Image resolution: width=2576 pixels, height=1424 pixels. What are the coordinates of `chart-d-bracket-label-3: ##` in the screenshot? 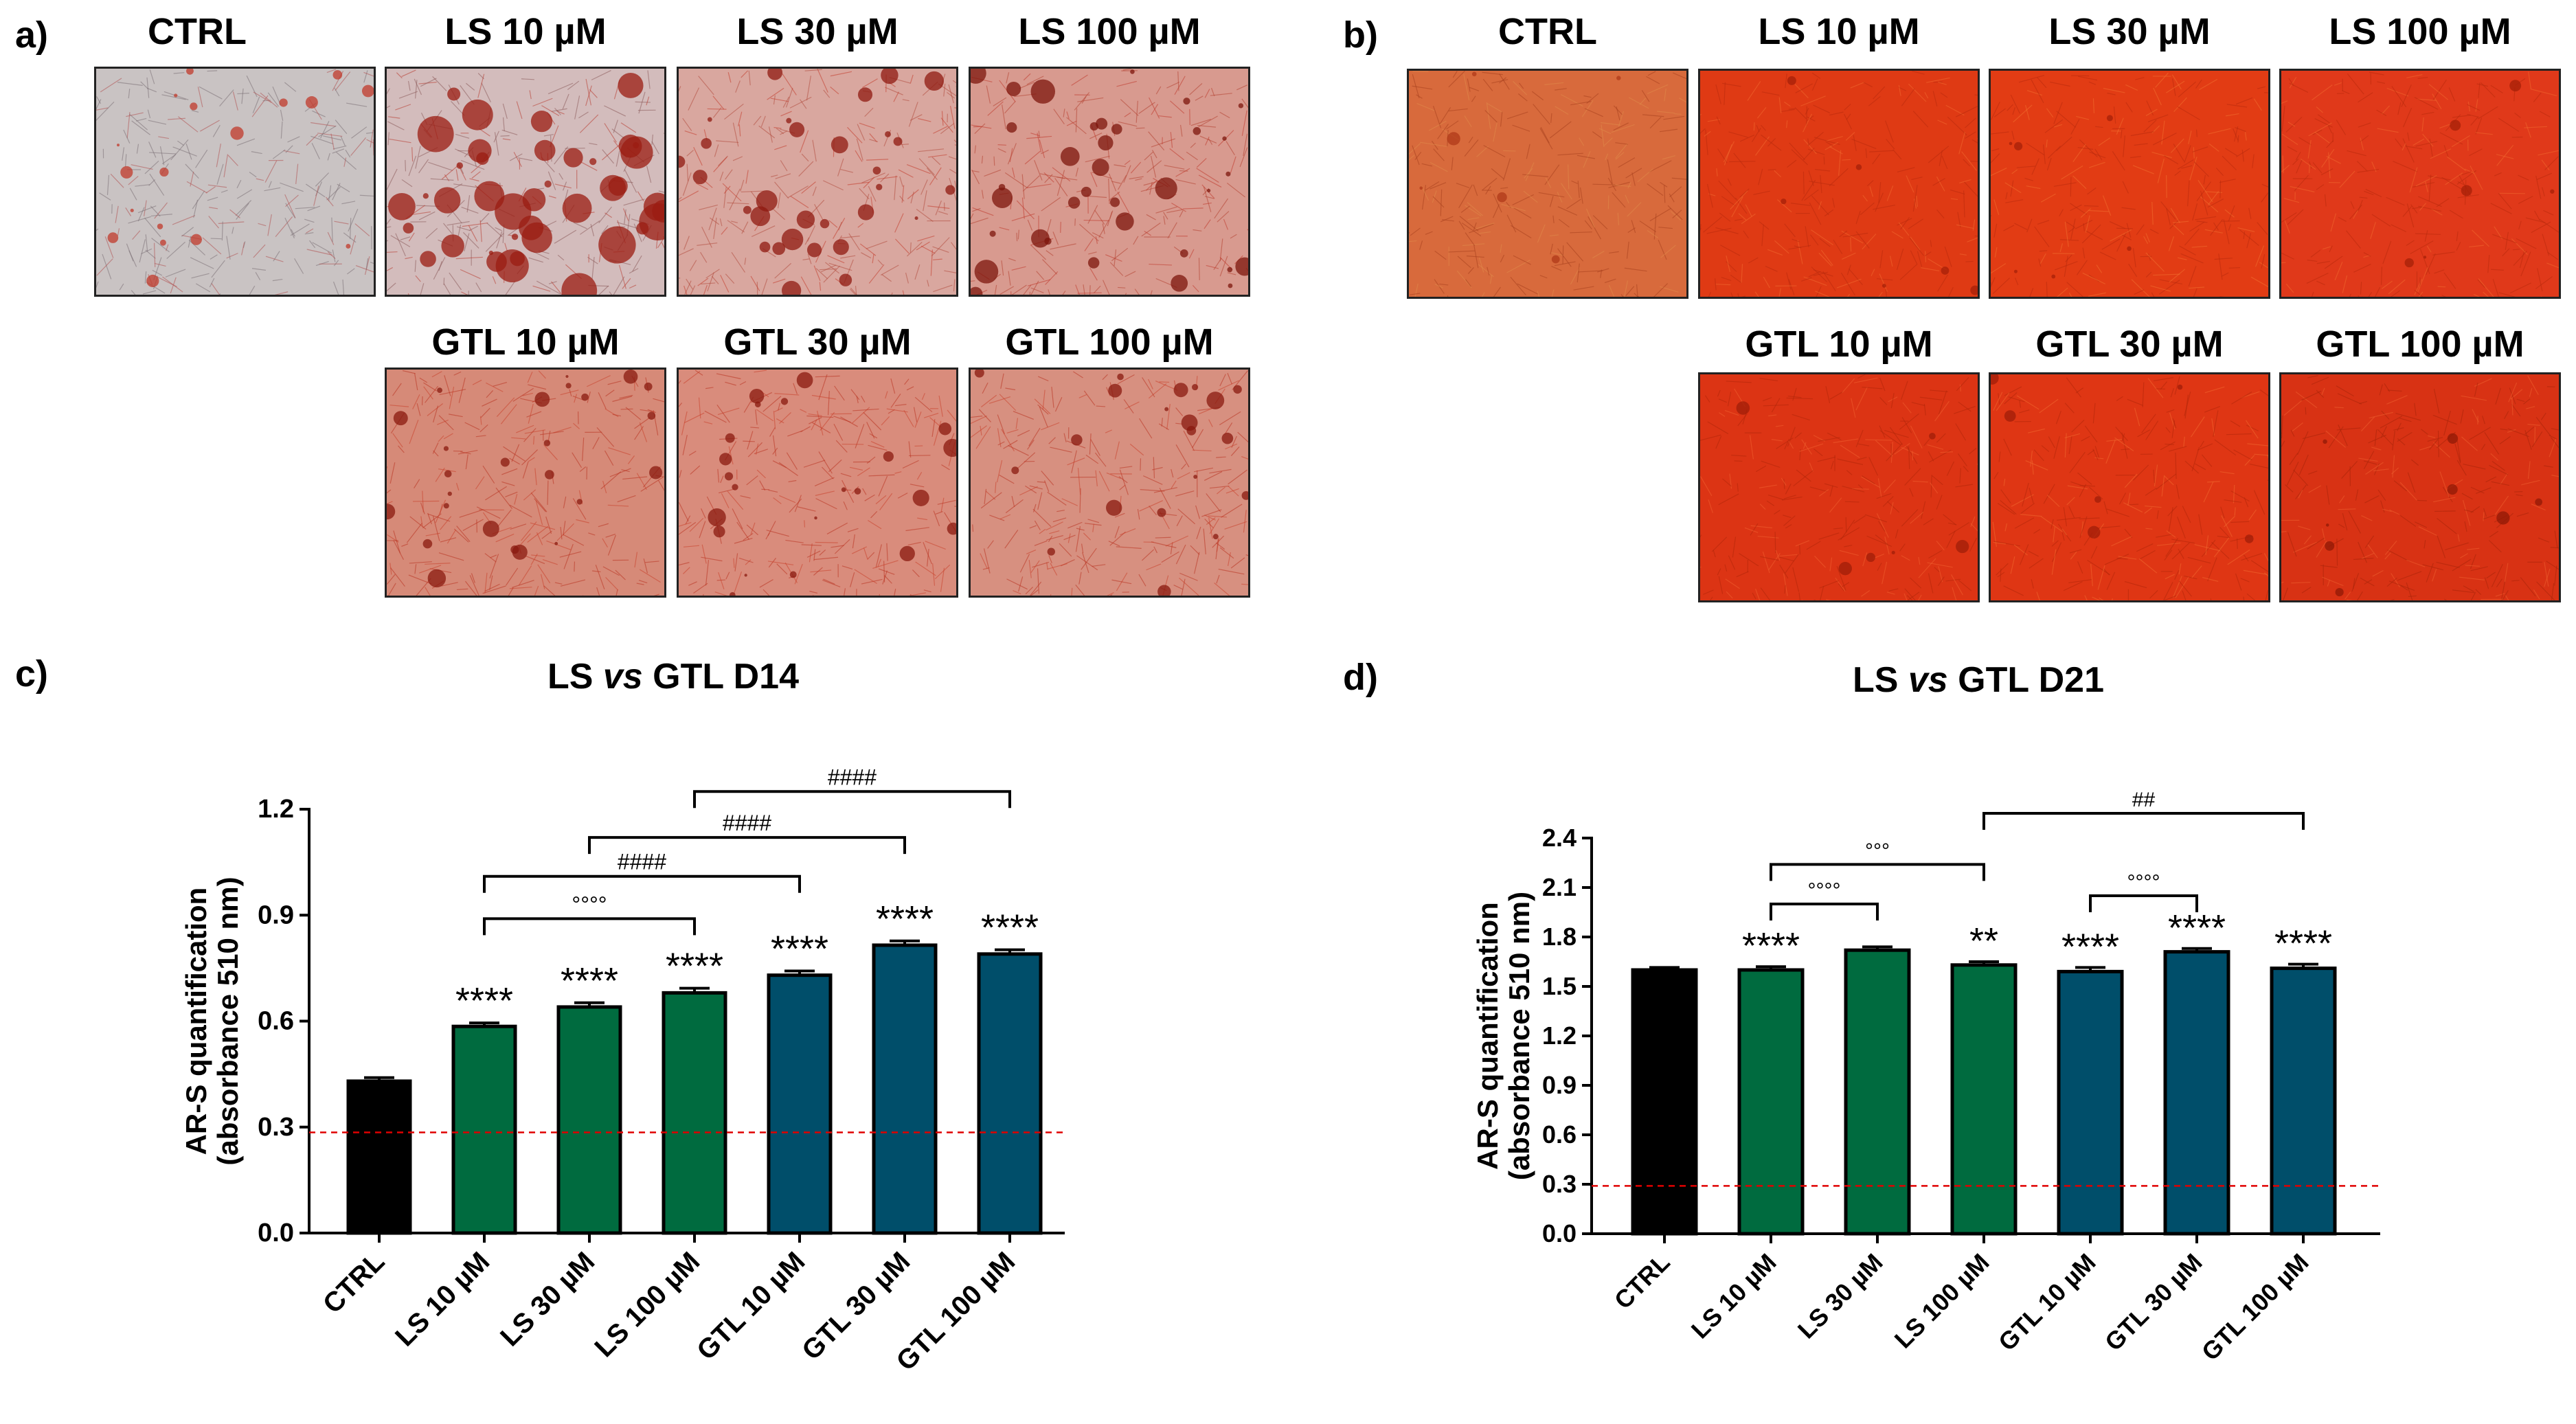 It's located at (2144, 800).